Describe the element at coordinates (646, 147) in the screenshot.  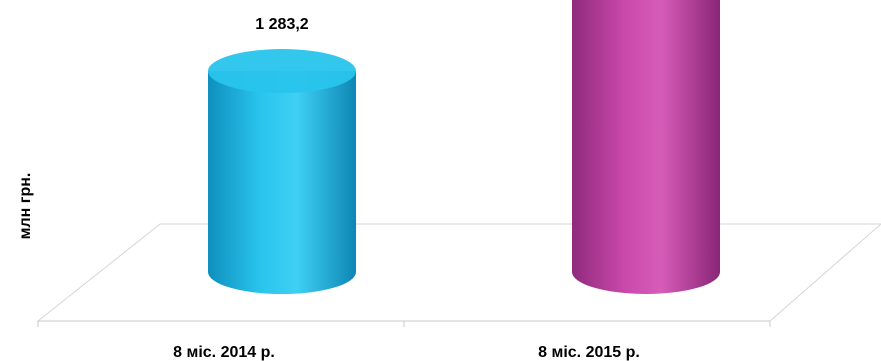
I see `bar-2-body` at that location.